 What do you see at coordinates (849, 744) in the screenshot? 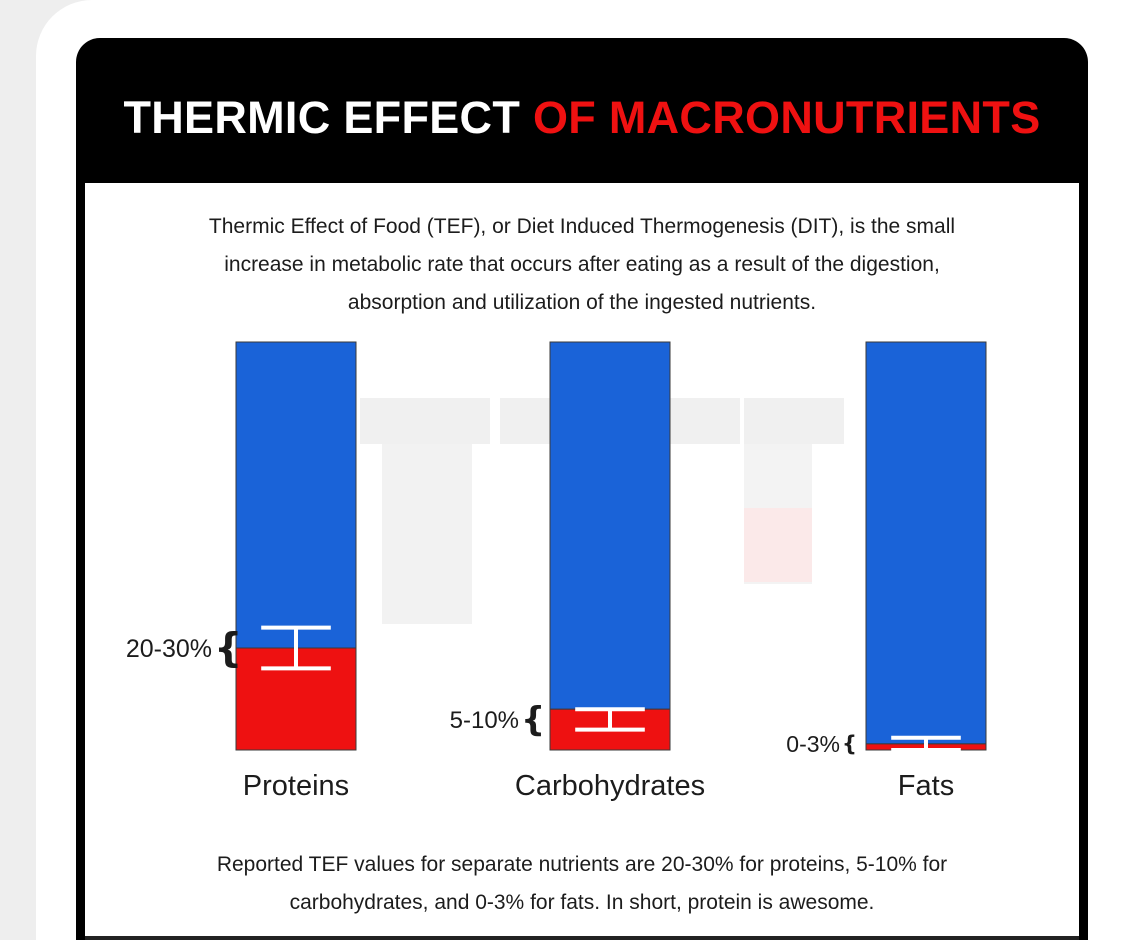
I see `range-bracket-fats: {` at bounding box center [849, 744].